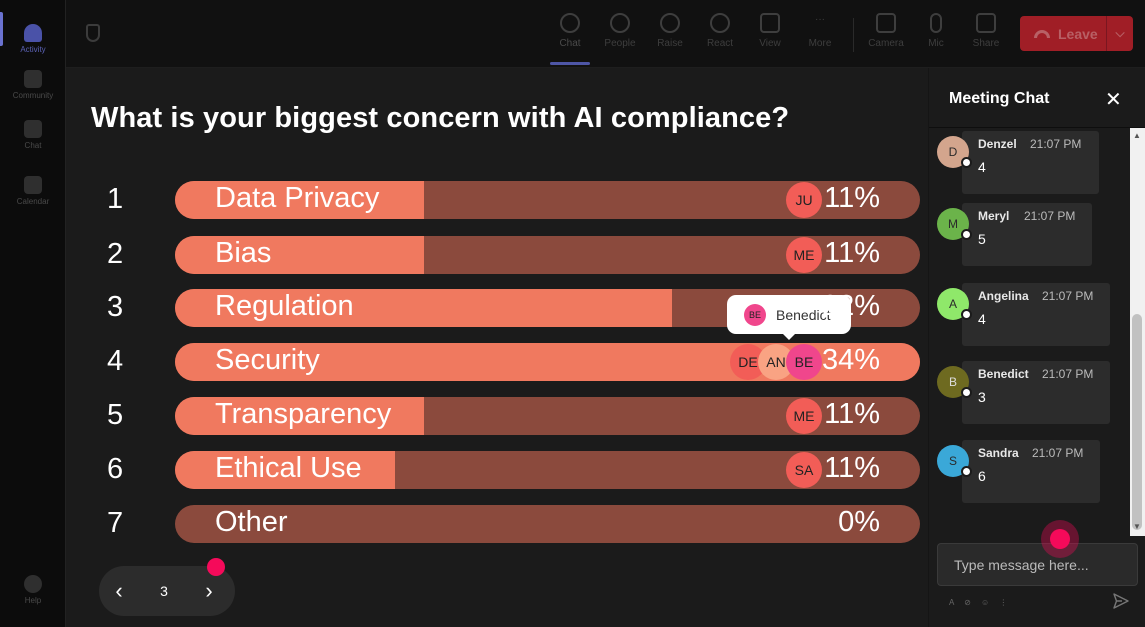 This screenshot has height=627, width=1145. I want to click on toolbar-share-button: Share, so click(986, 35).